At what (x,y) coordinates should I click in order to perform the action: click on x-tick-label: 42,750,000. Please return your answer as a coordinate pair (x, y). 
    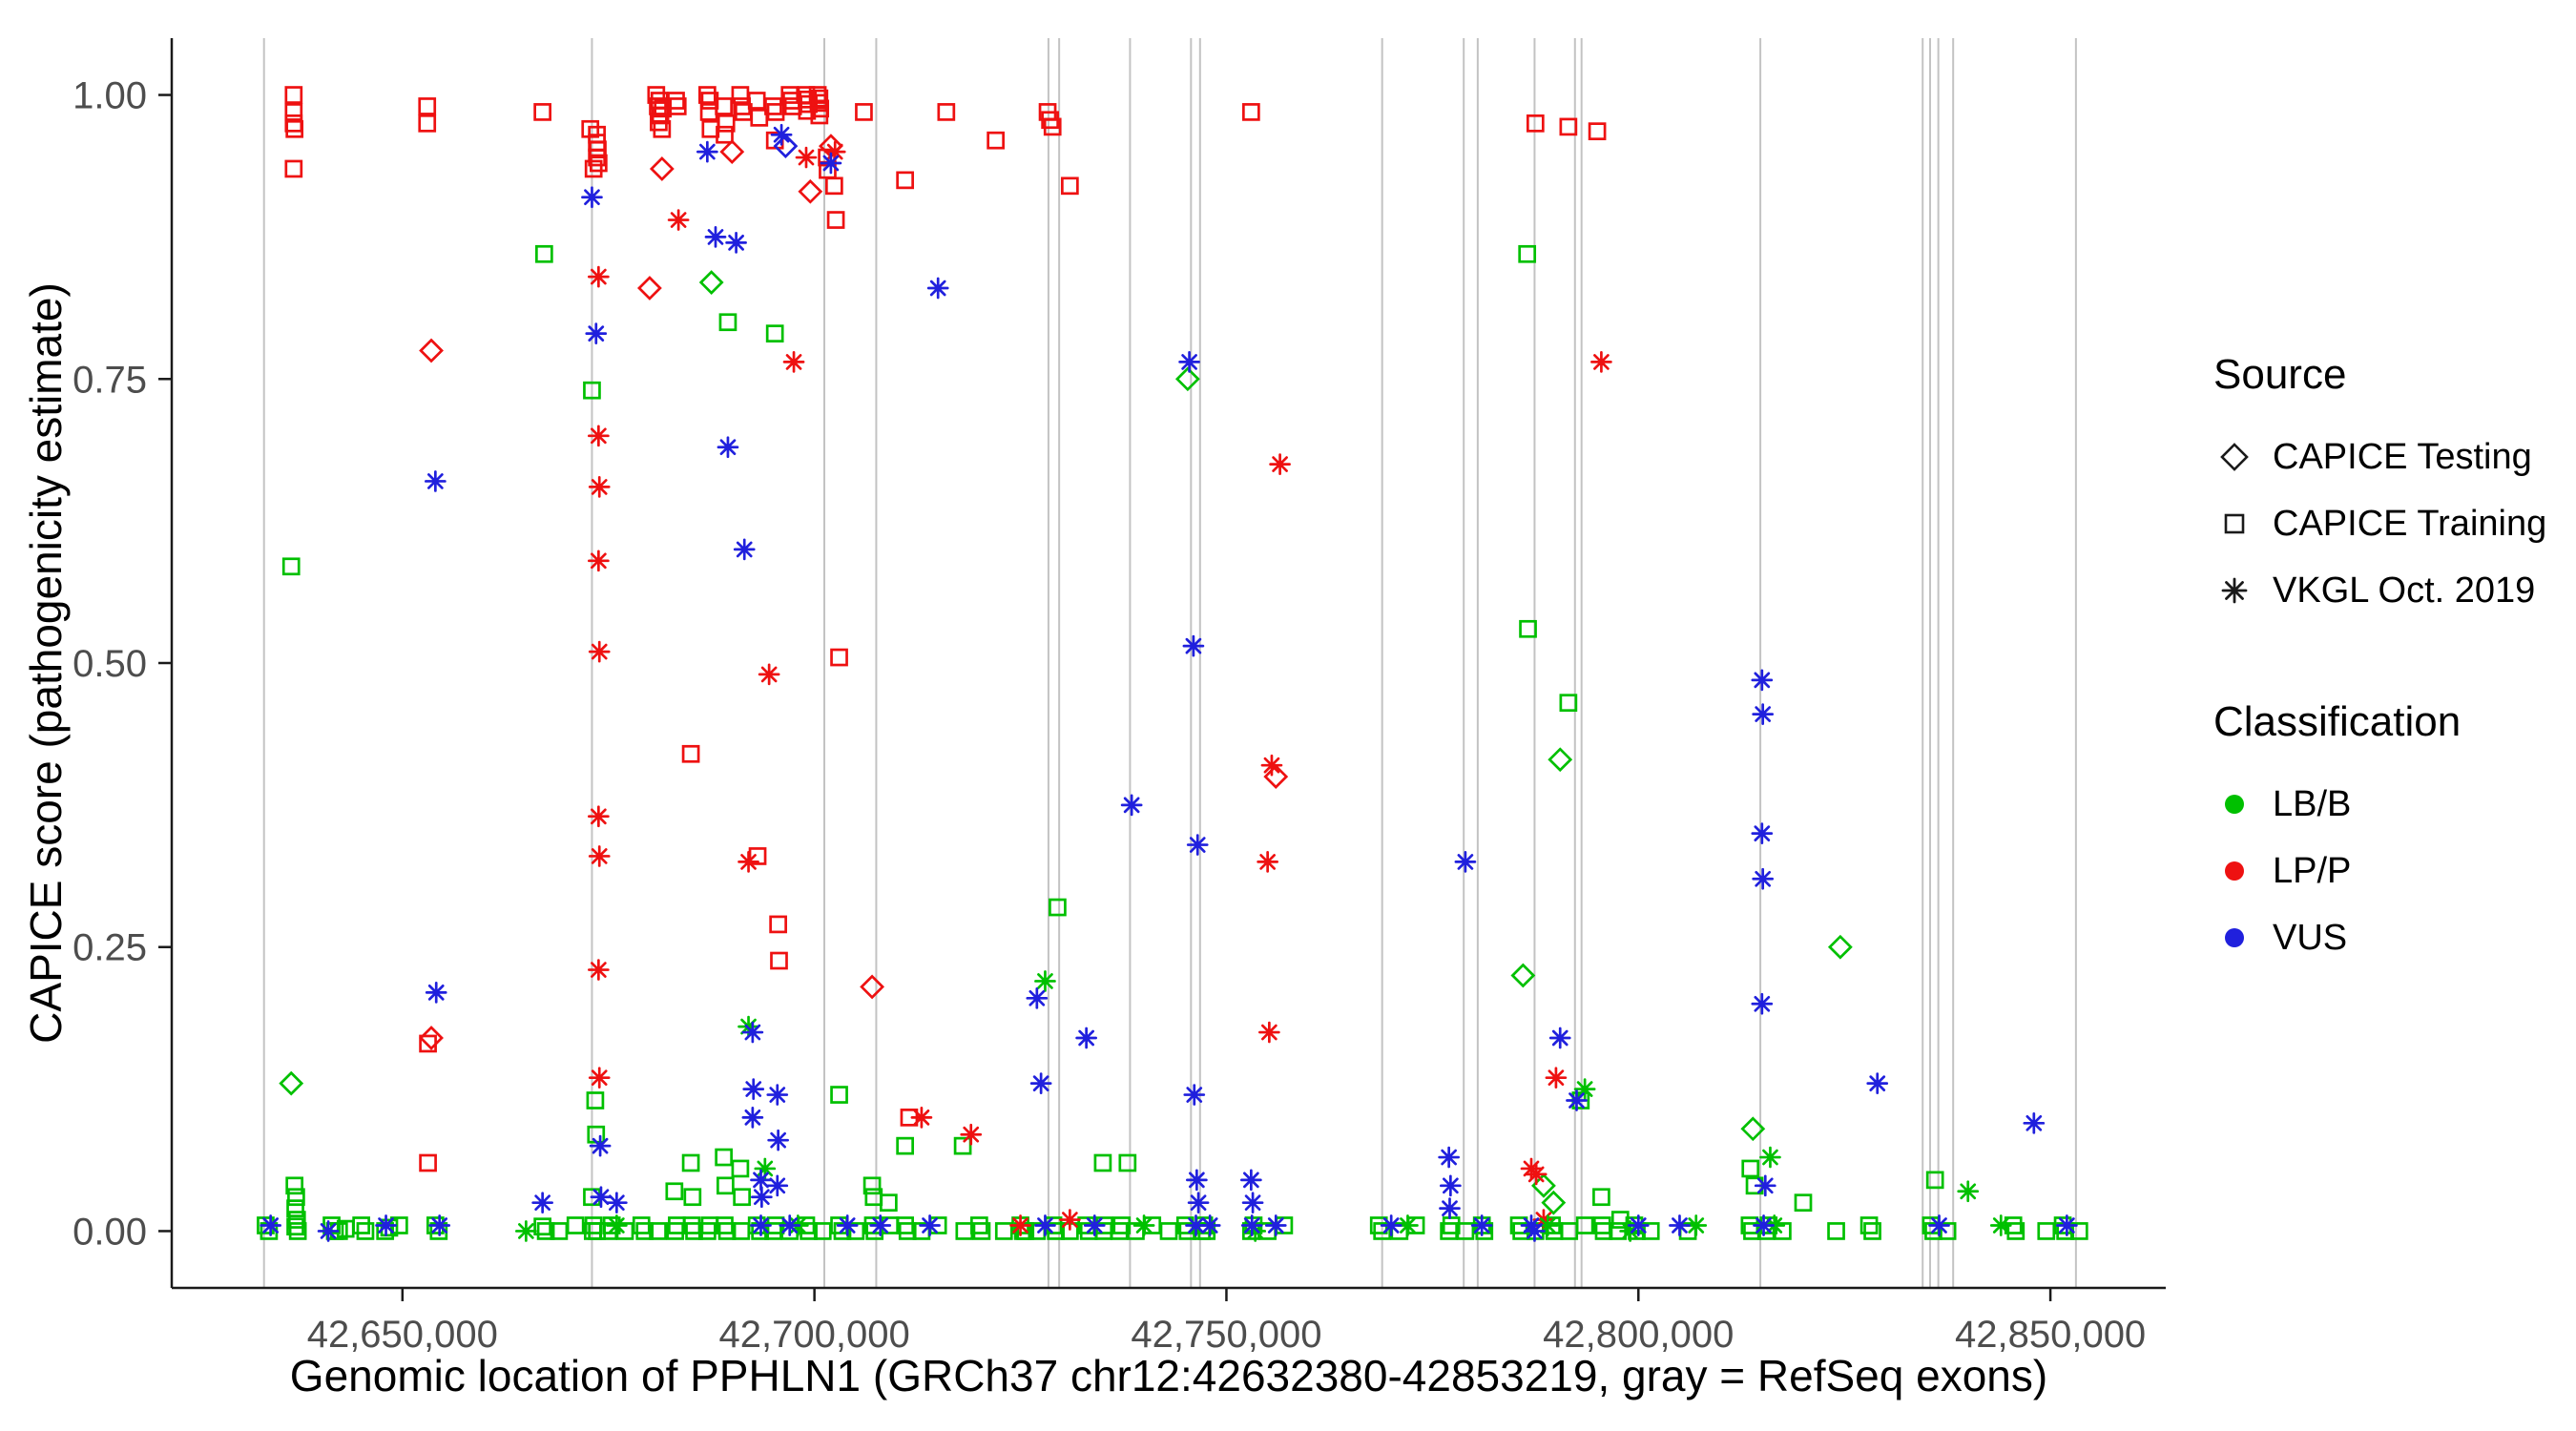
    Looking at the image, I should click on (1226, 1335).